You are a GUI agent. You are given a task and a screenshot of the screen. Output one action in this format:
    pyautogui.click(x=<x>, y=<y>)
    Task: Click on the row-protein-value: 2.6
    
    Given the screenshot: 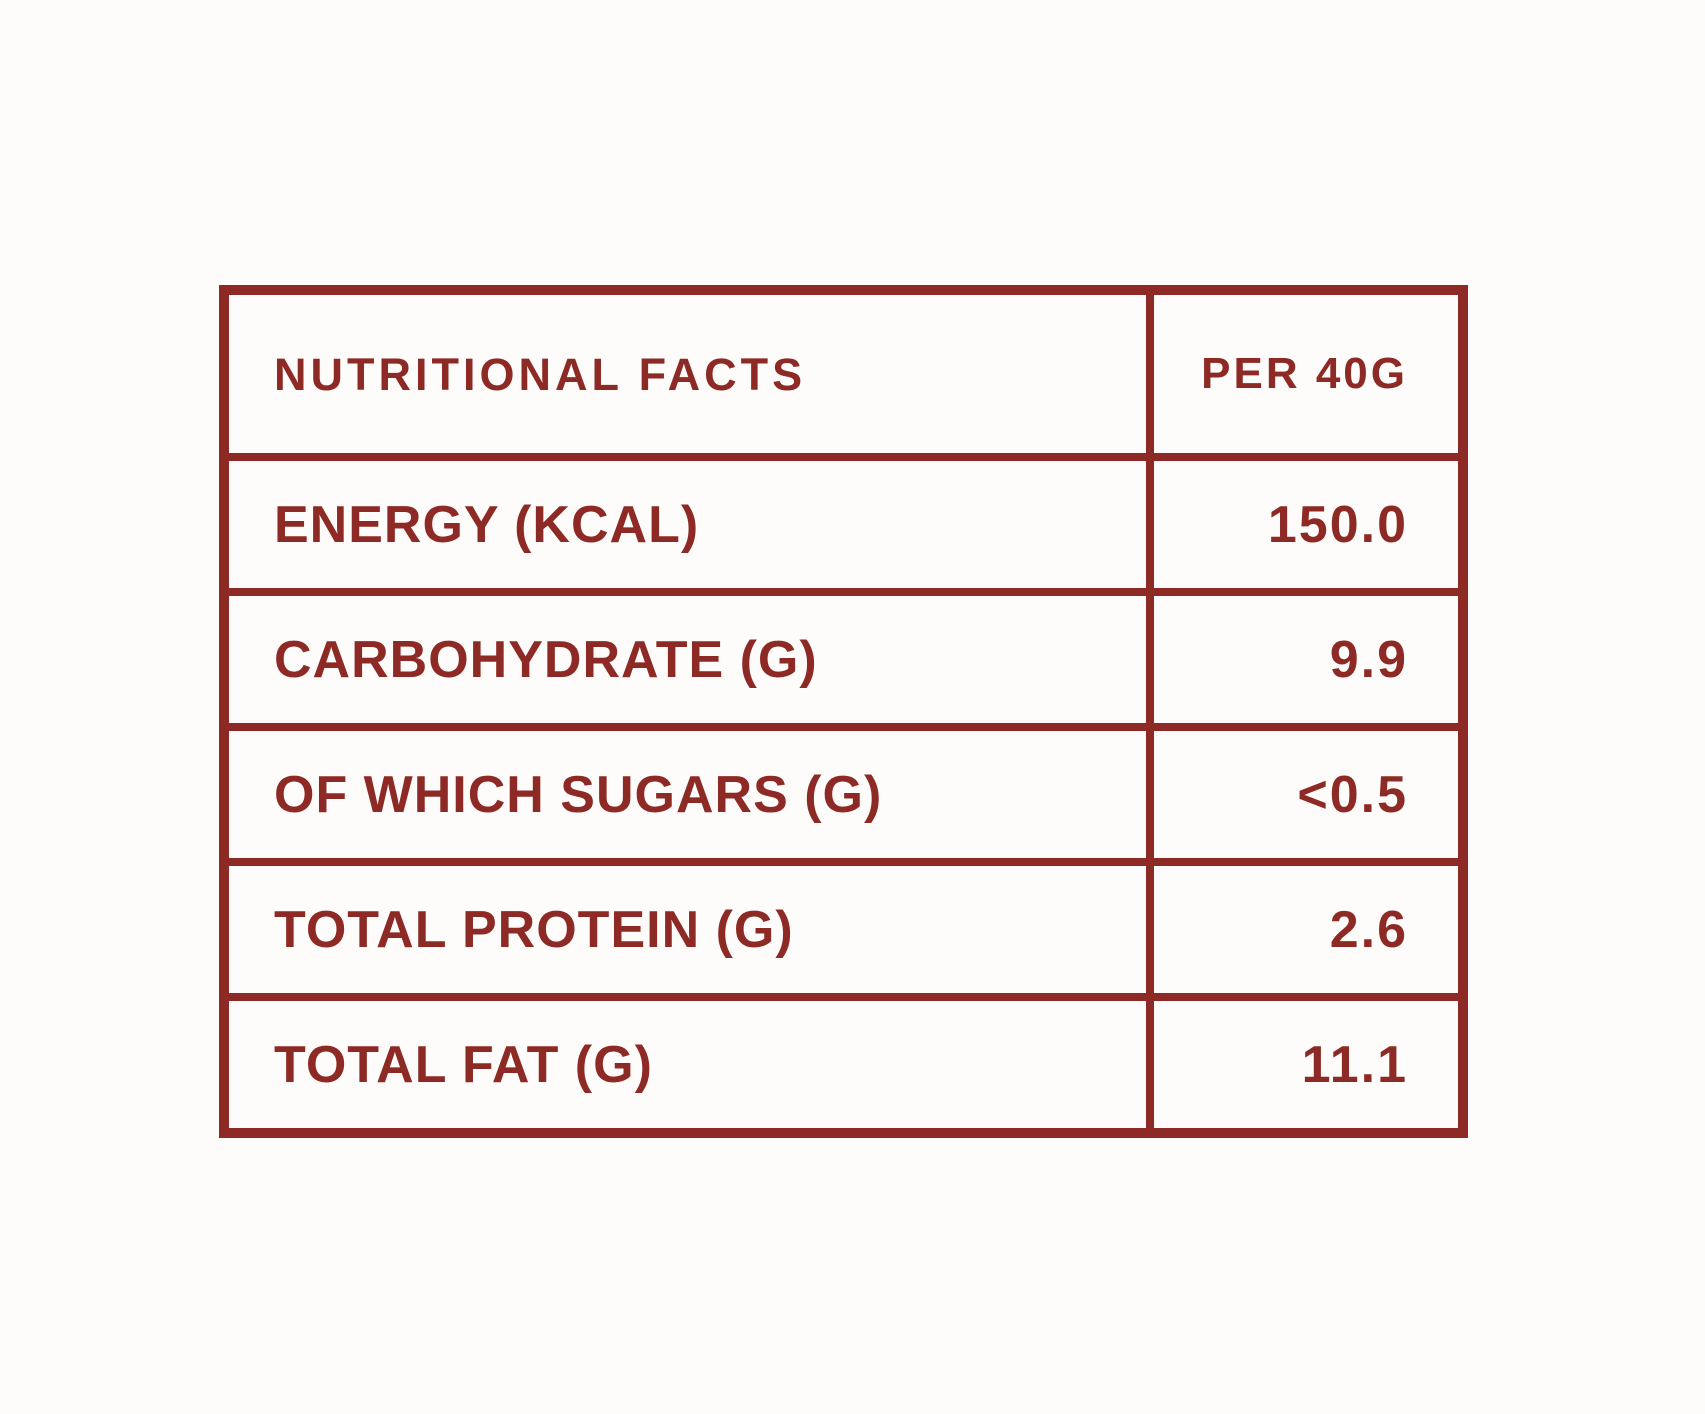 What is the action you would take?
    pyautogui.click(x=1306, y=929)
    